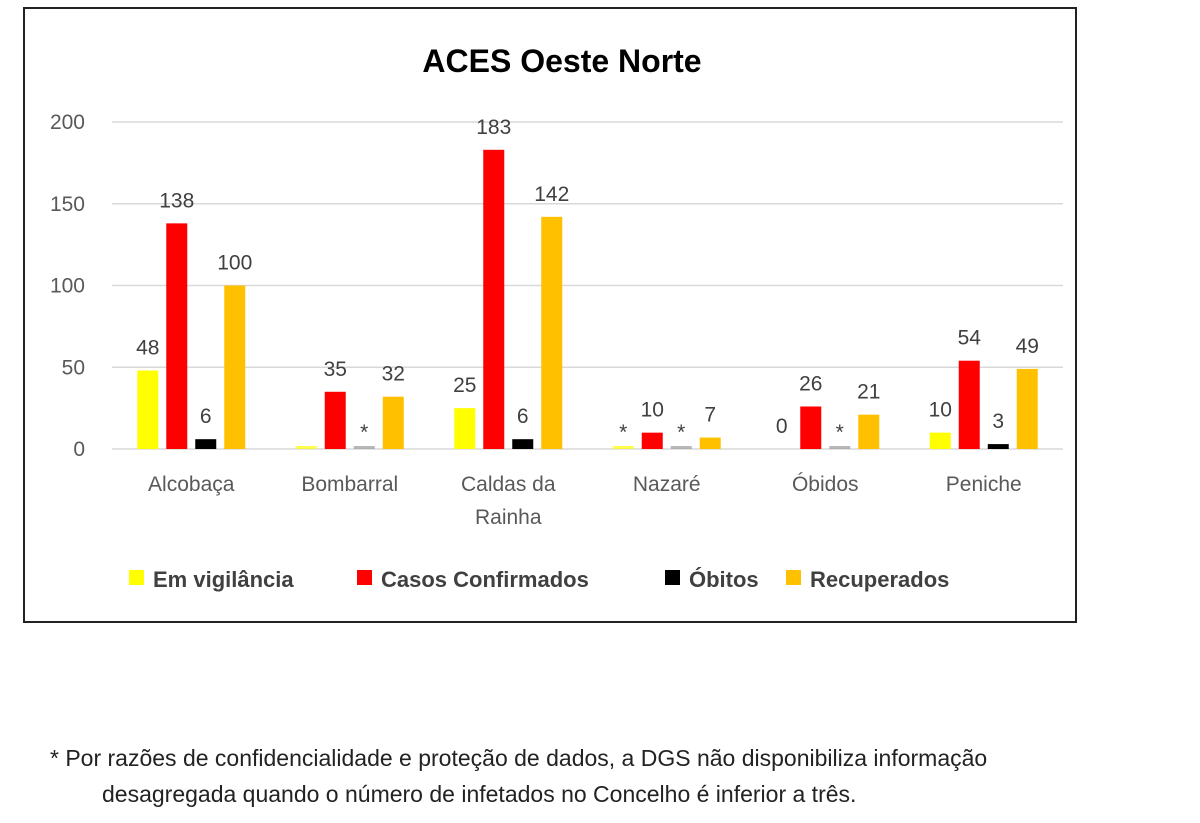 This screenshot has height=823, width=1200. I want to click on x-tick-label-0: Alcobaça, so click(191, 484).